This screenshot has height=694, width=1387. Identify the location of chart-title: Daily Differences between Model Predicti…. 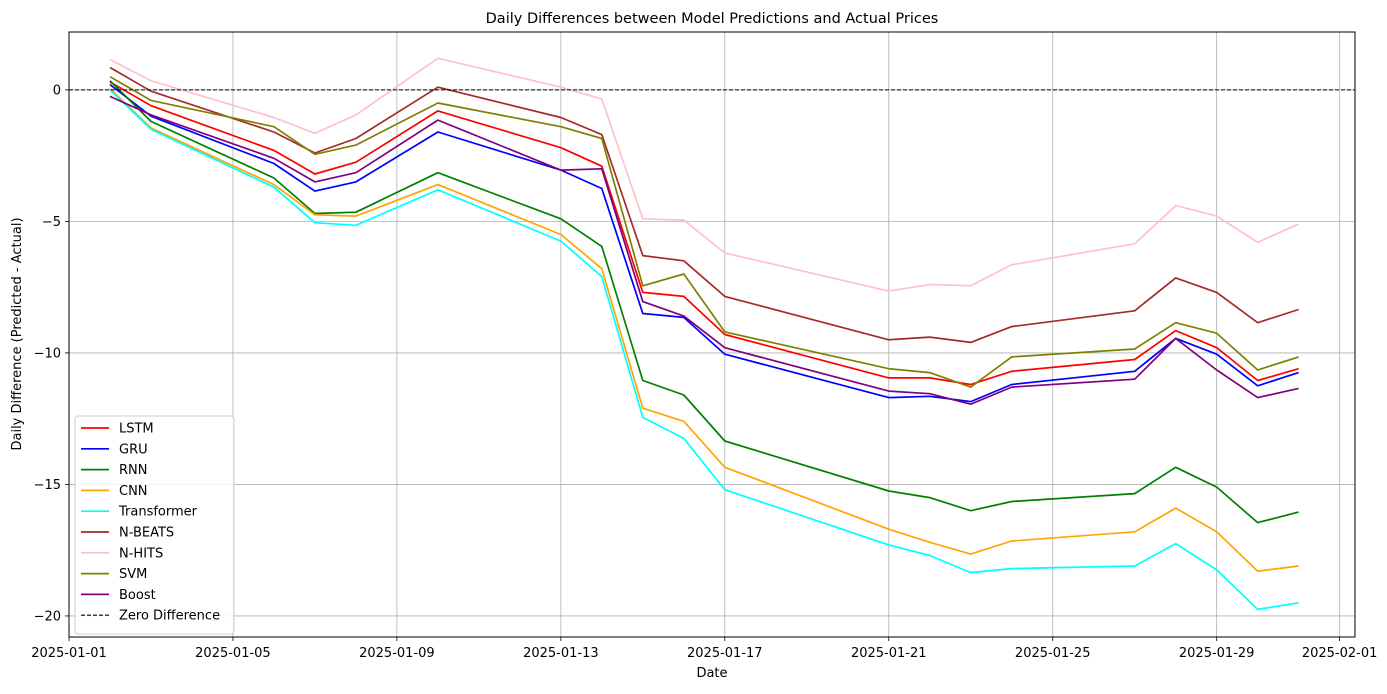
(712, 19).